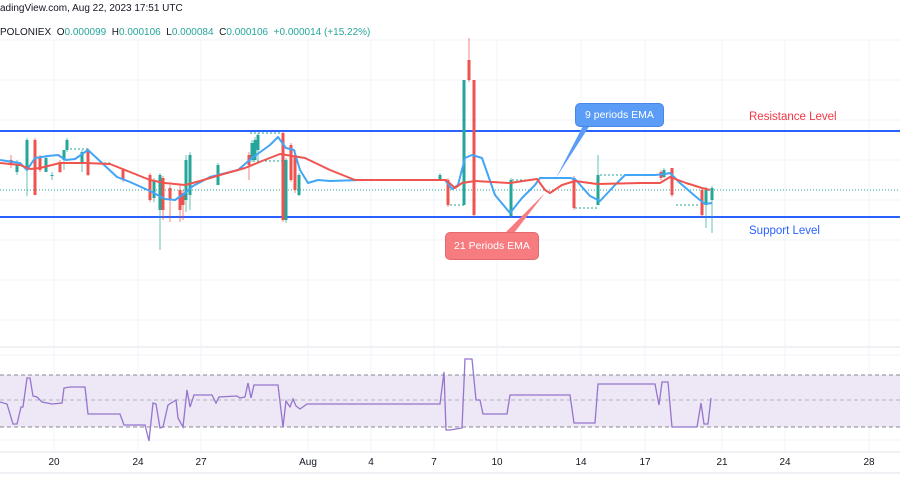  What do you see at coordinates (784, 231) in the screenshot?
I see `support-level-label: Support Level` at bounding box center [784, 231].